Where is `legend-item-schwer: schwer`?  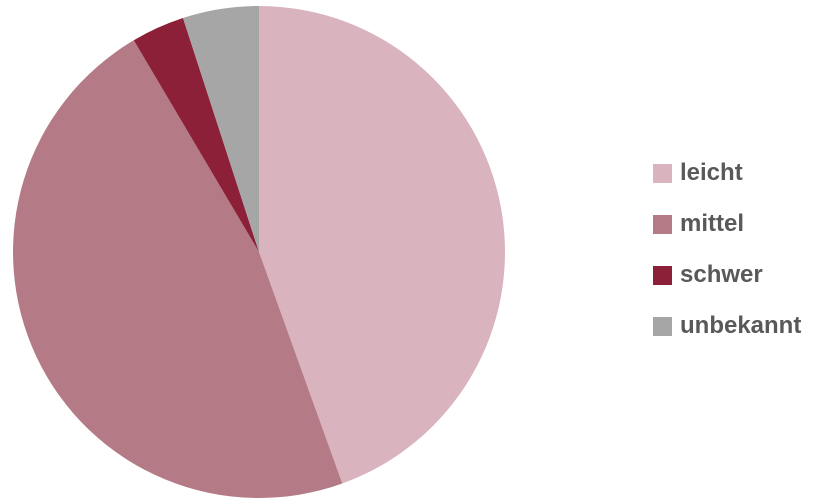 legend-item-schwer: schwer is located at coordinates (732, 275).